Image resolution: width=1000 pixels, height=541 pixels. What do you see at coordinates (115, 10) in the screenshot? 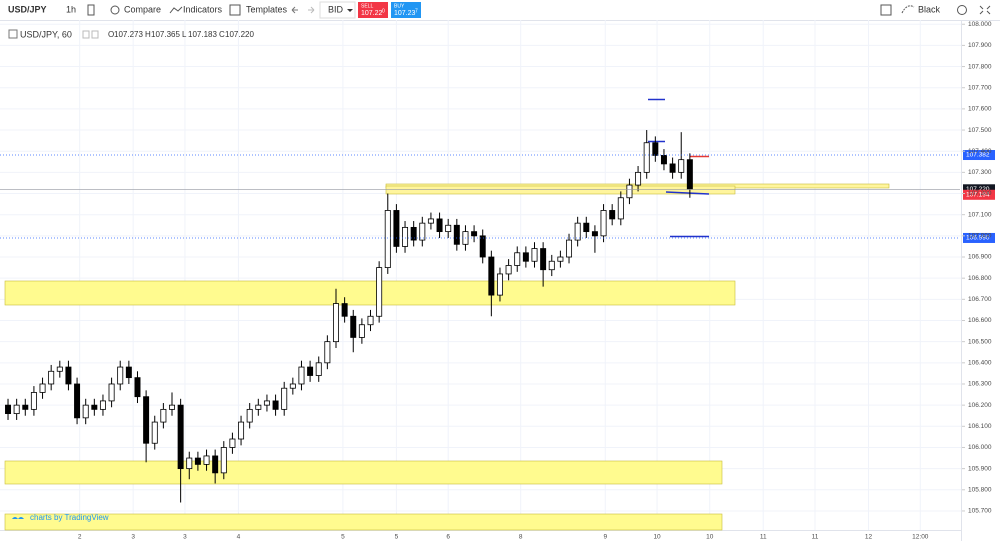
I see `compare-icon` at bounding box center [115, 10].